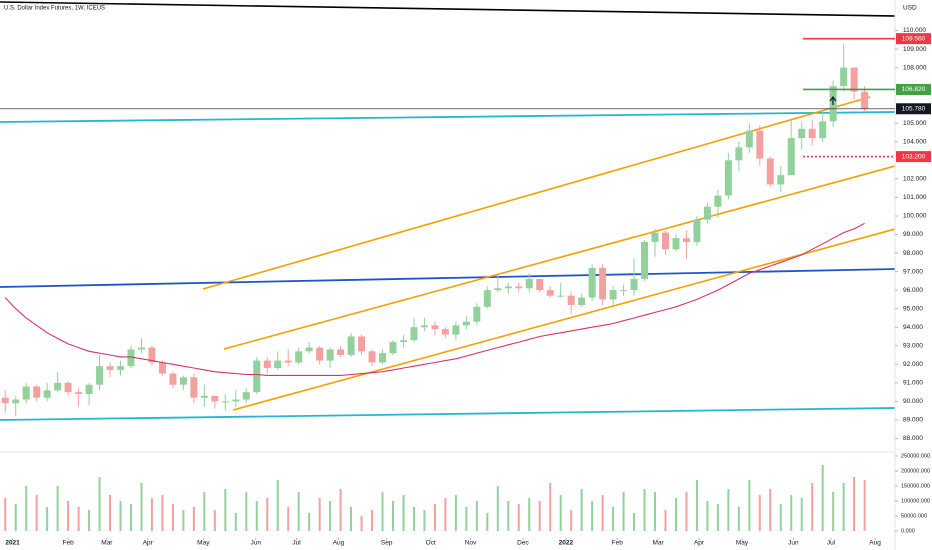 The width and height of the screenshot is (932, 550). Describe the element at coordinates (448, 117) in the screenshot. I see `trend-line` at that location.